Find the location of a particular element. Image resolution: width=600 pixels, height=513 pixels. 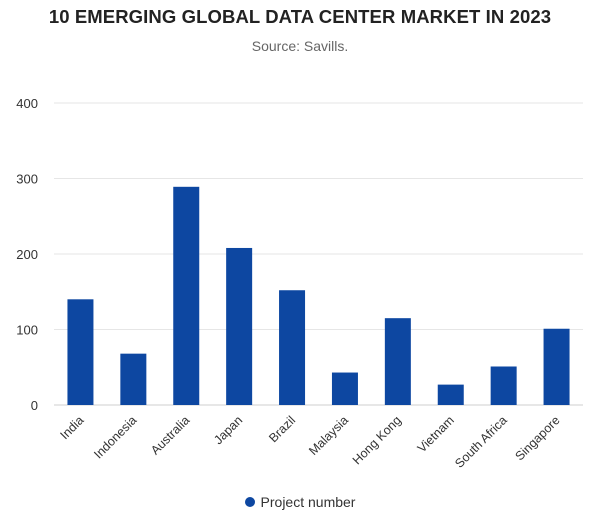

x-tick-label: Australia is located at coordinates (170, 435).